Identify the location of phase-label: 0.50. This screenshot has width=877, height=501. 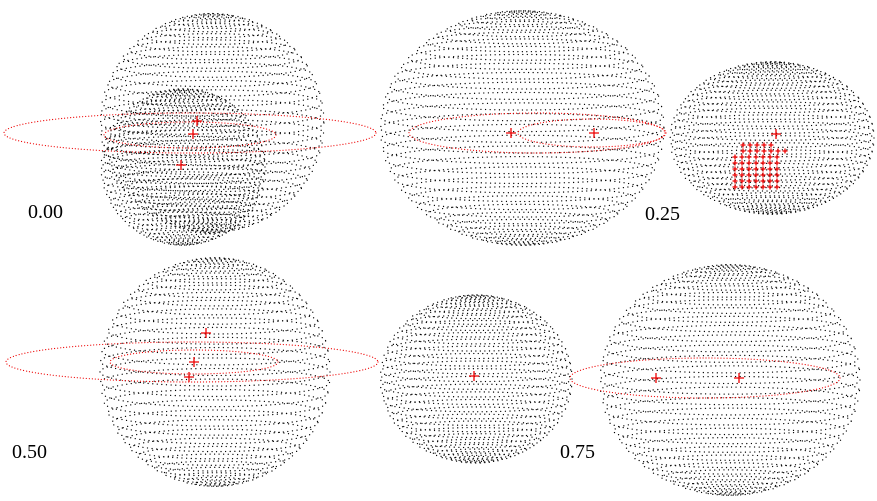
(29, 452).